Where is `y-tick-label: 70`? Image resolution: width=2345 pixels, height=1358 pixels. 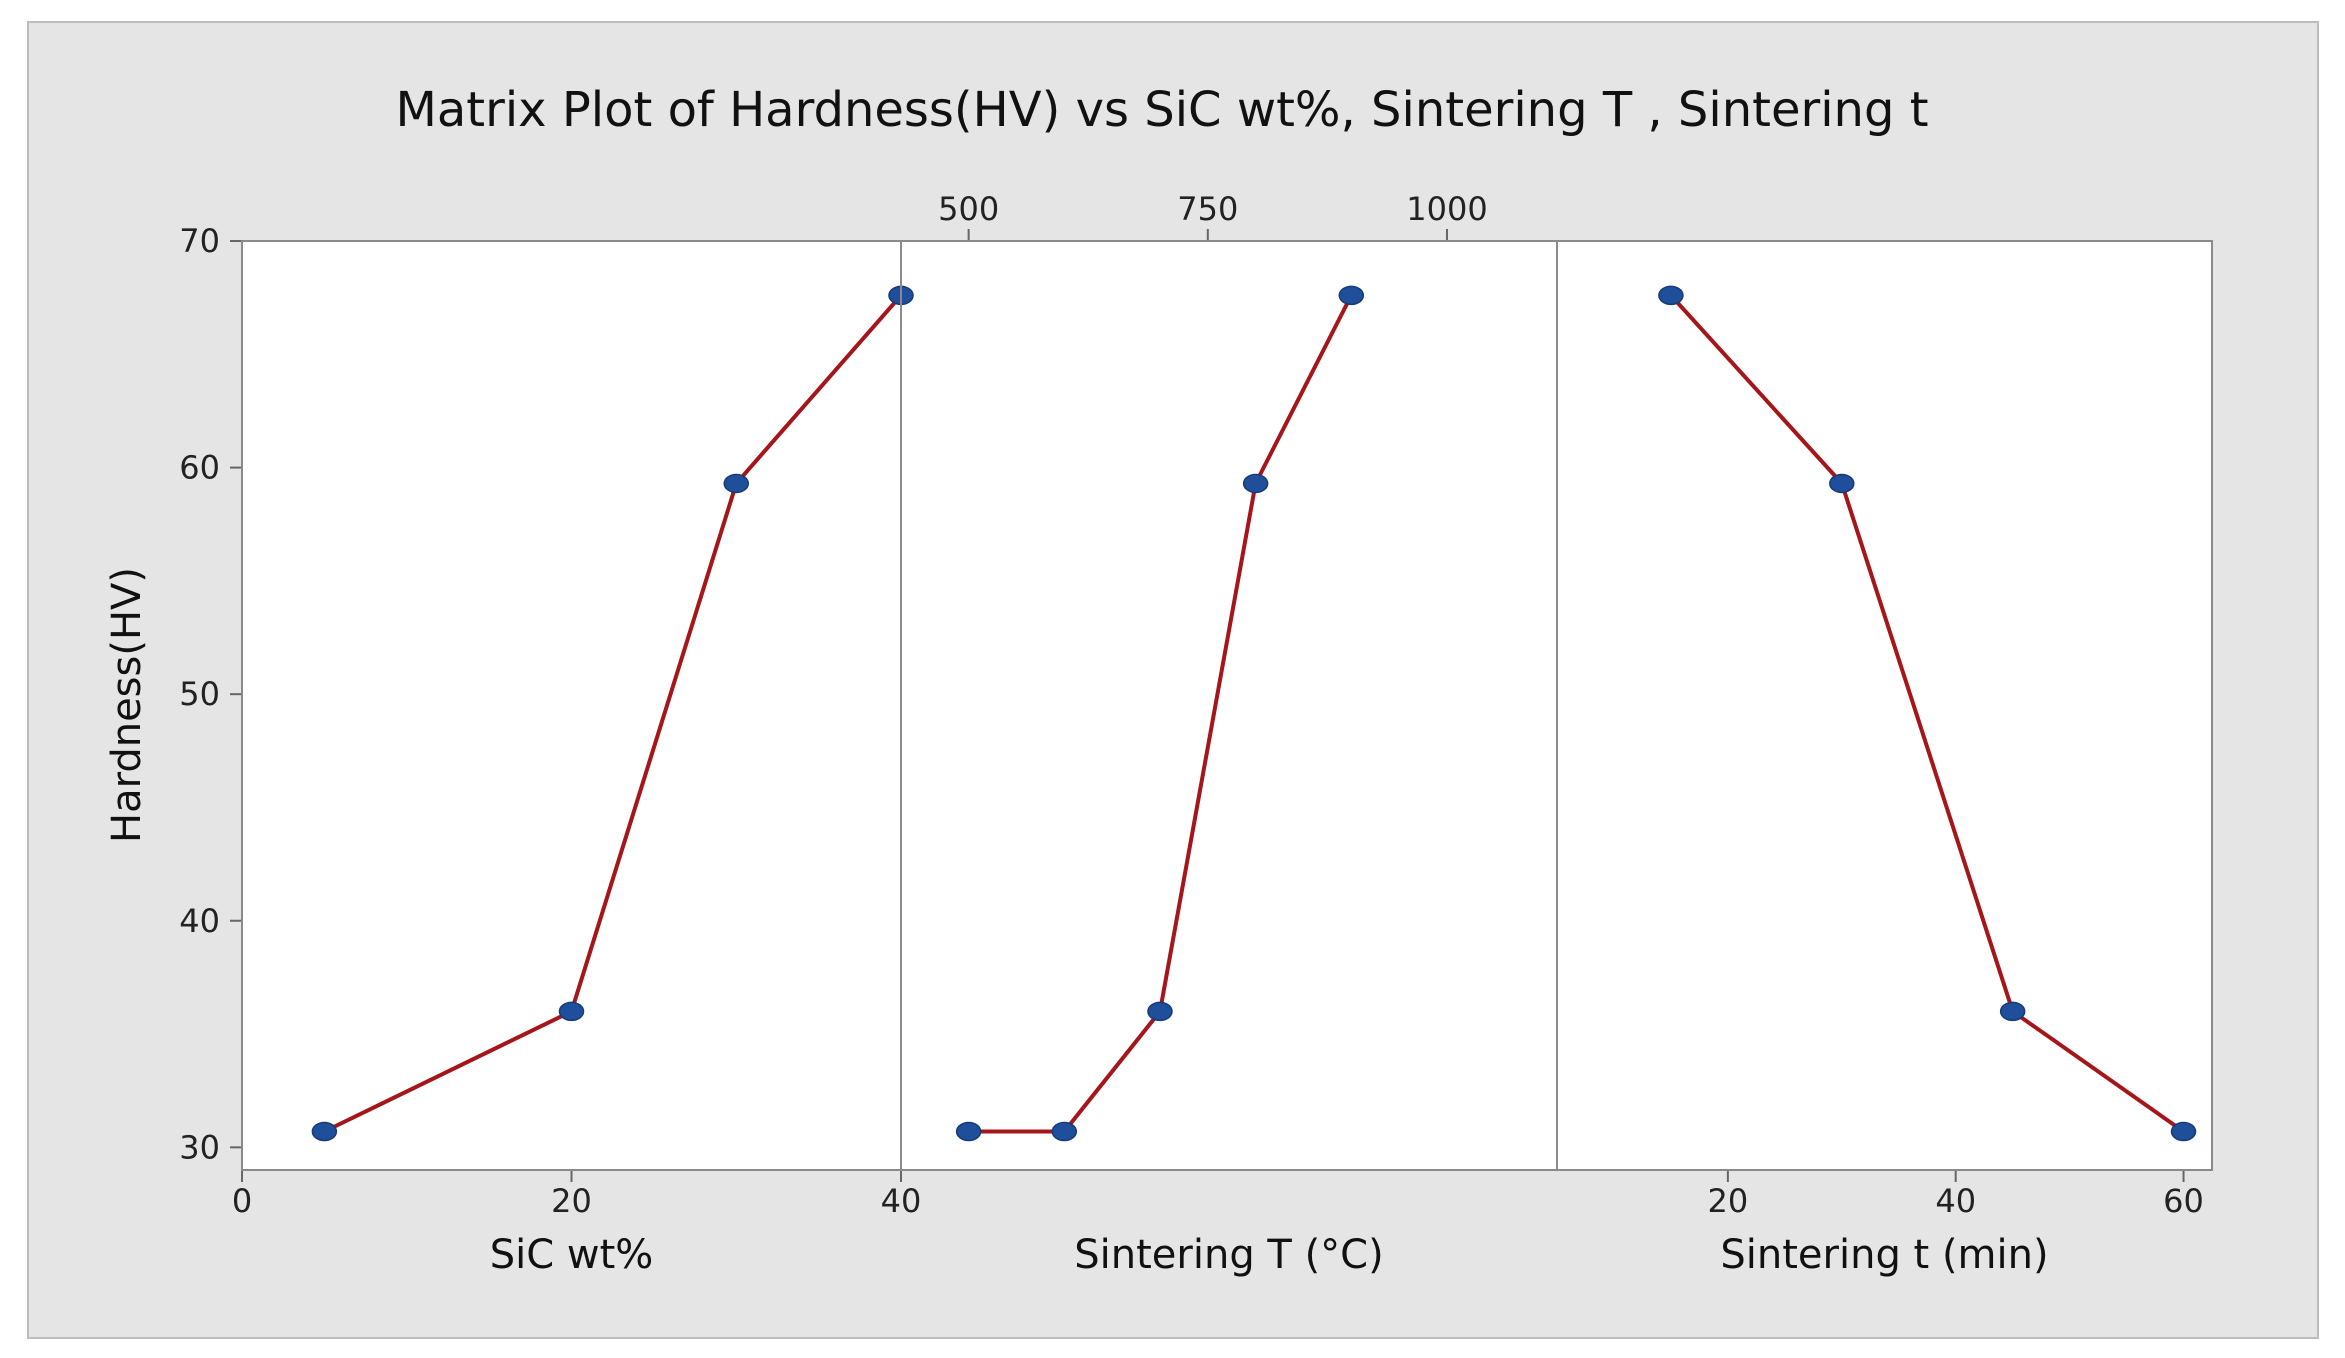 y-tick-label: 70 is located at coordinates (199, 241).